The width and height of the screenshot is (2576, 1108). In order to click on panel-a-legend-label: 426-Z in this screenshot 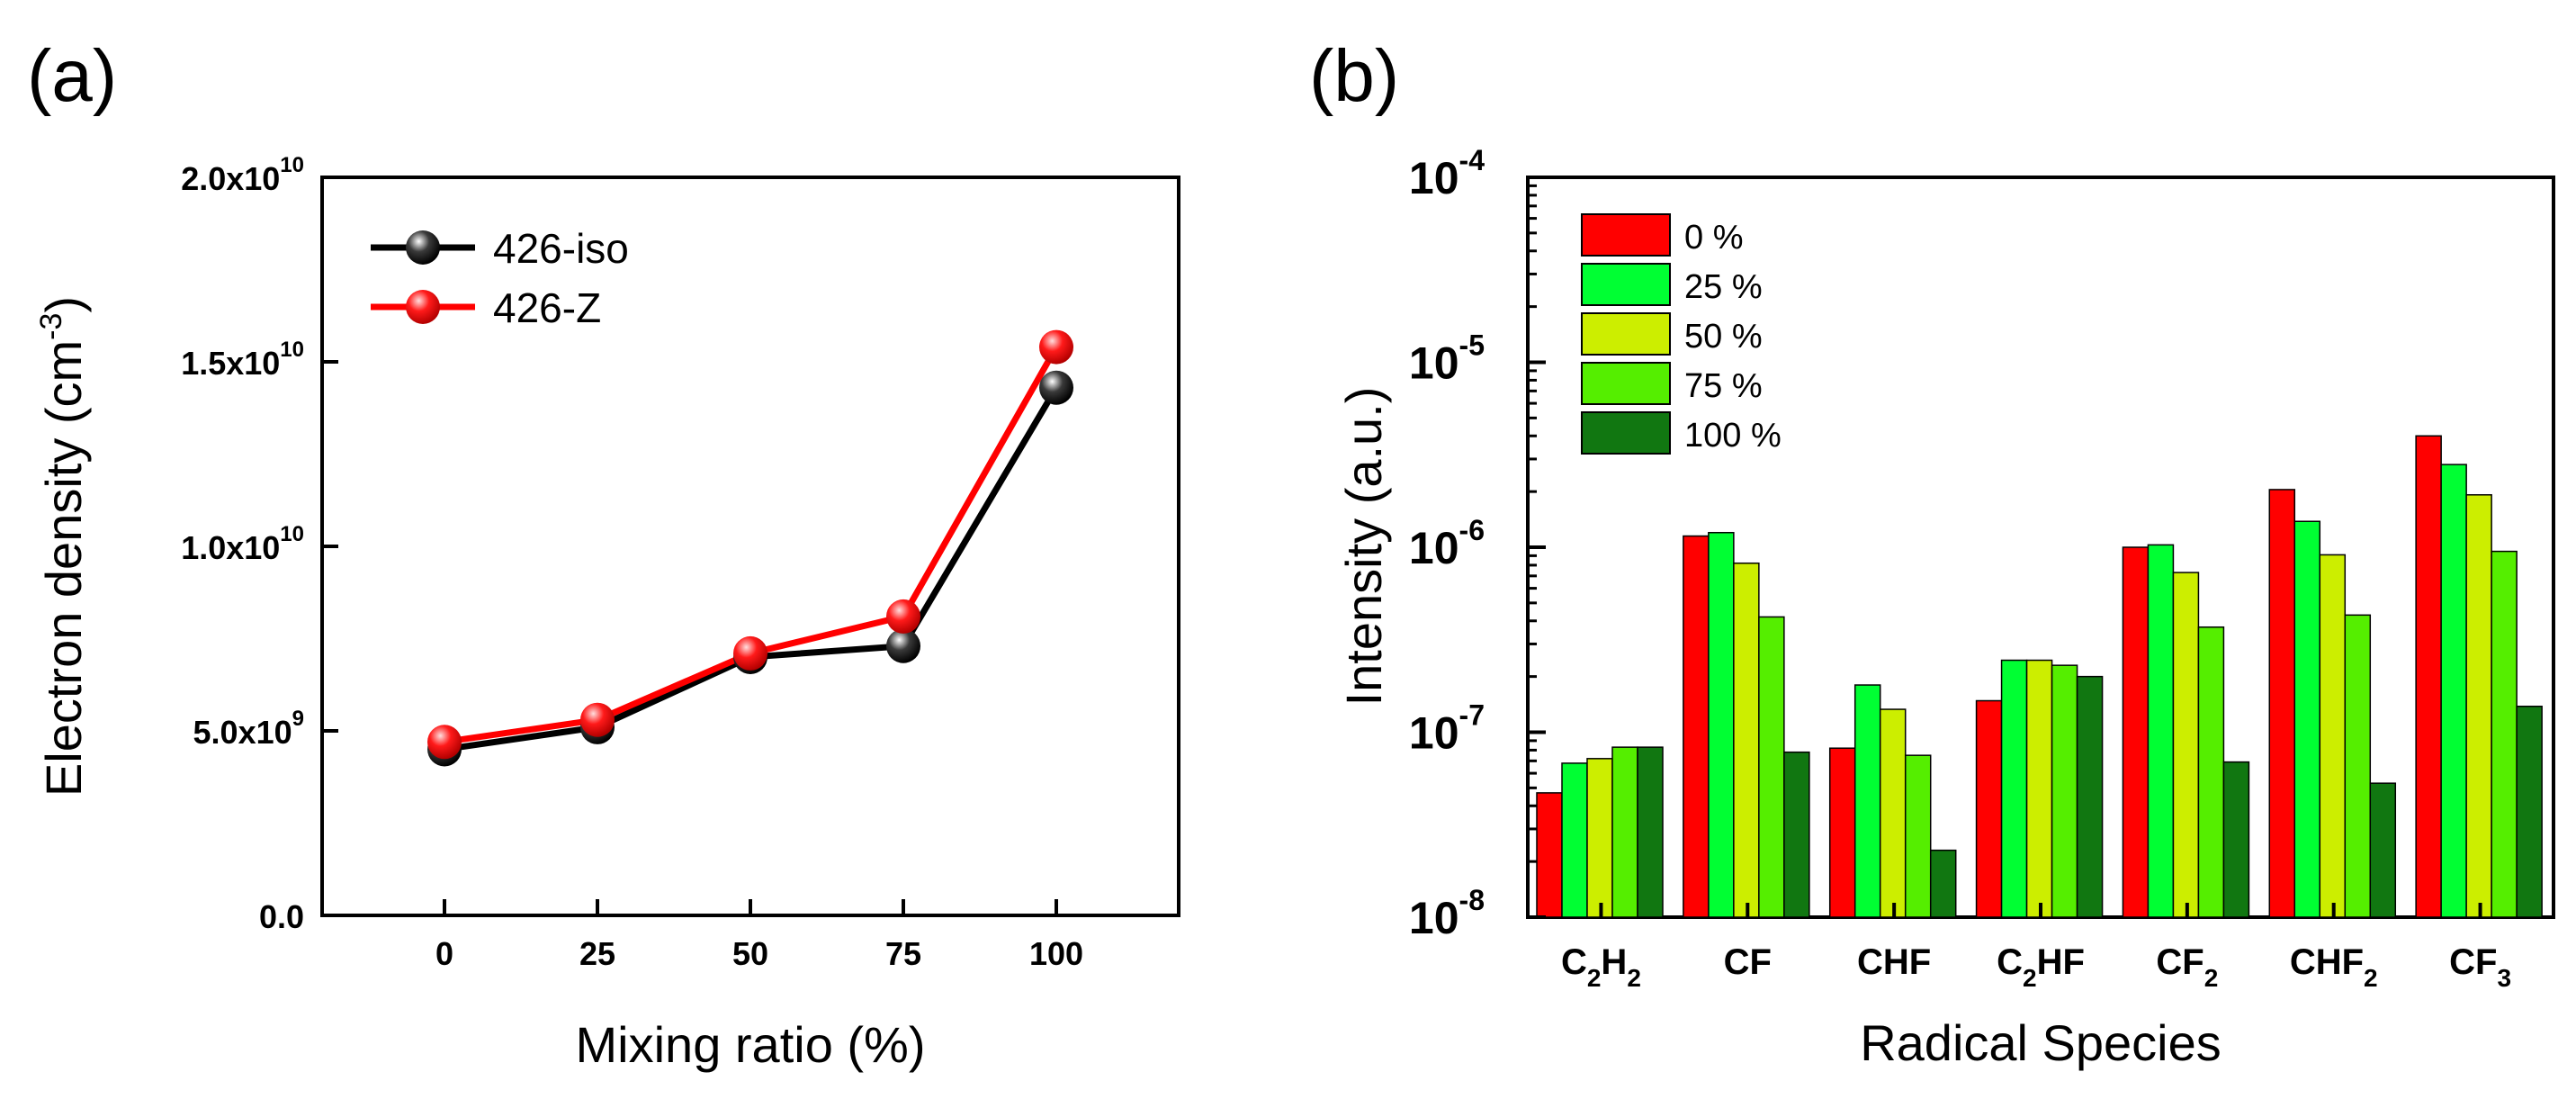, I will do `click(547, 307)`.